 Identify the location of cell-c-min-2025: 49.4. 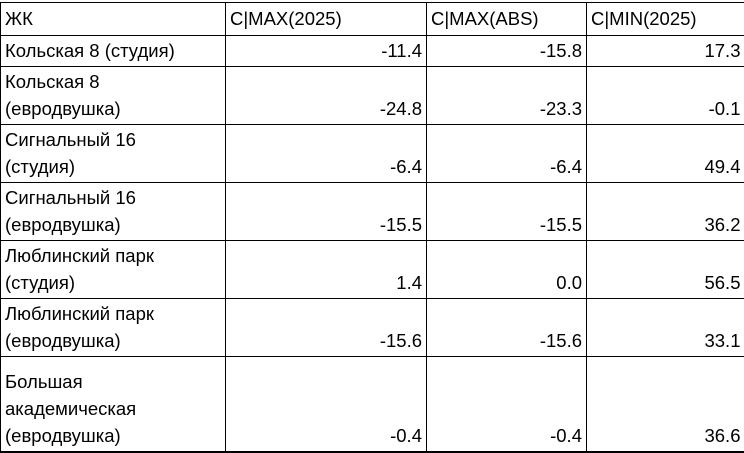
(665, 154).